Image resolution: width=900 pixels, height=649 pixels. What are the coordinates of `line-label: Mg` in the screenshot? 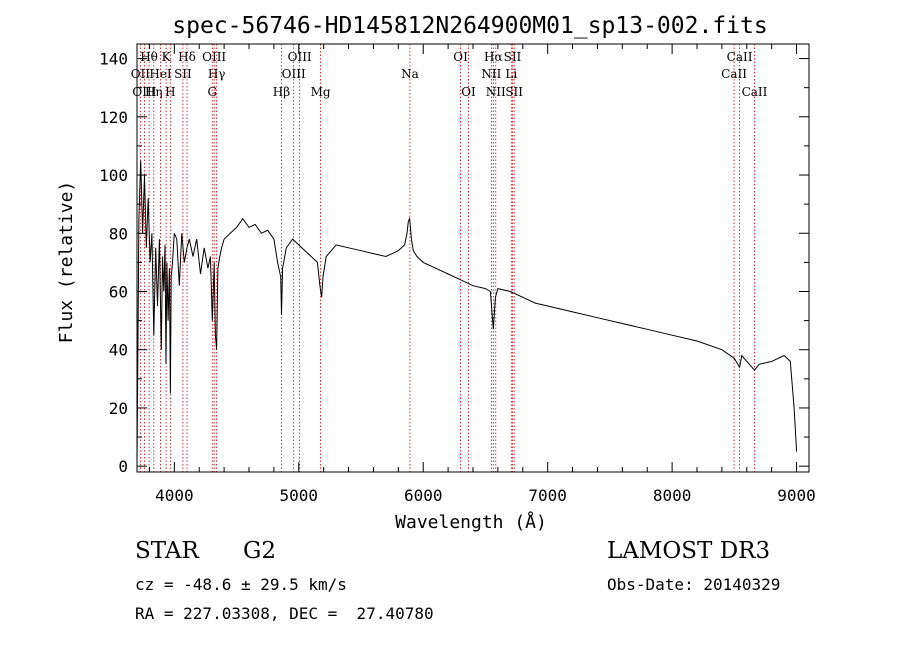 It's located at (321, 92).